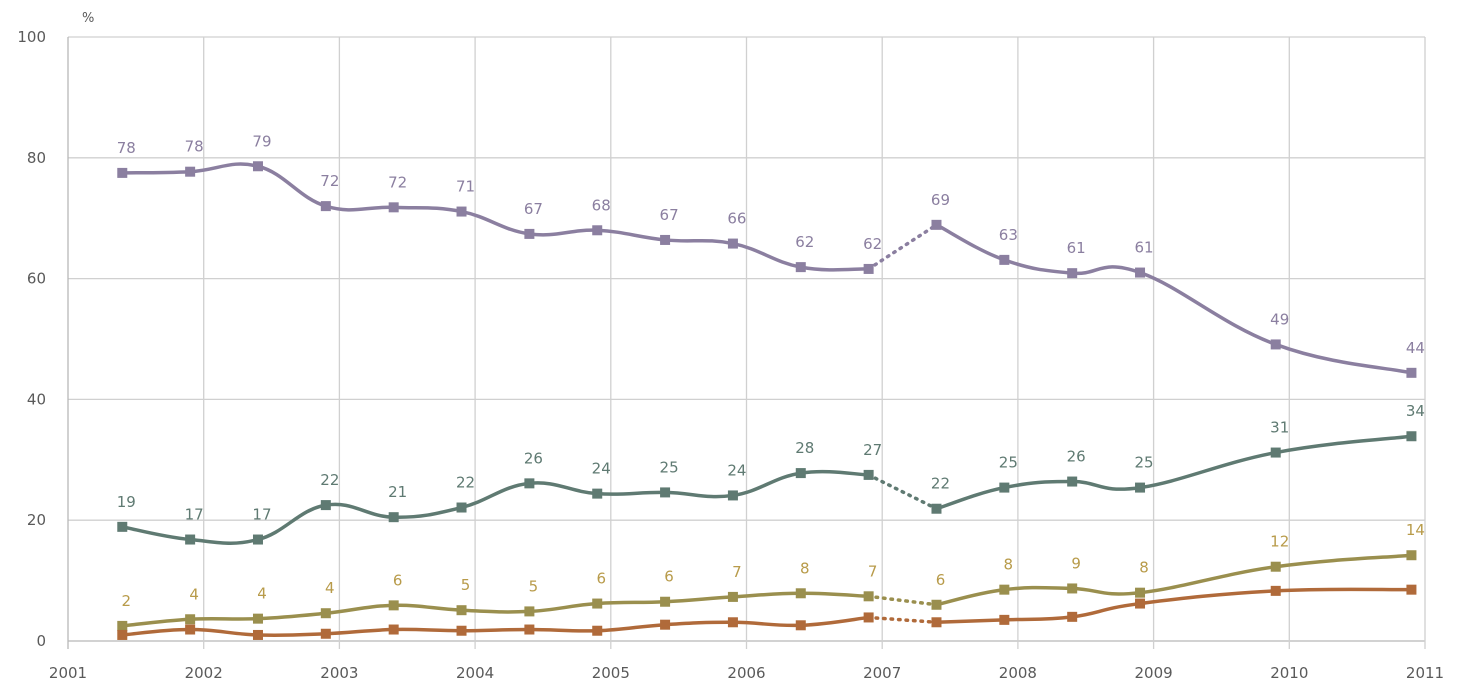 The image size is (1463, 693). I want to click on data-label: 17, so click(261, 515).